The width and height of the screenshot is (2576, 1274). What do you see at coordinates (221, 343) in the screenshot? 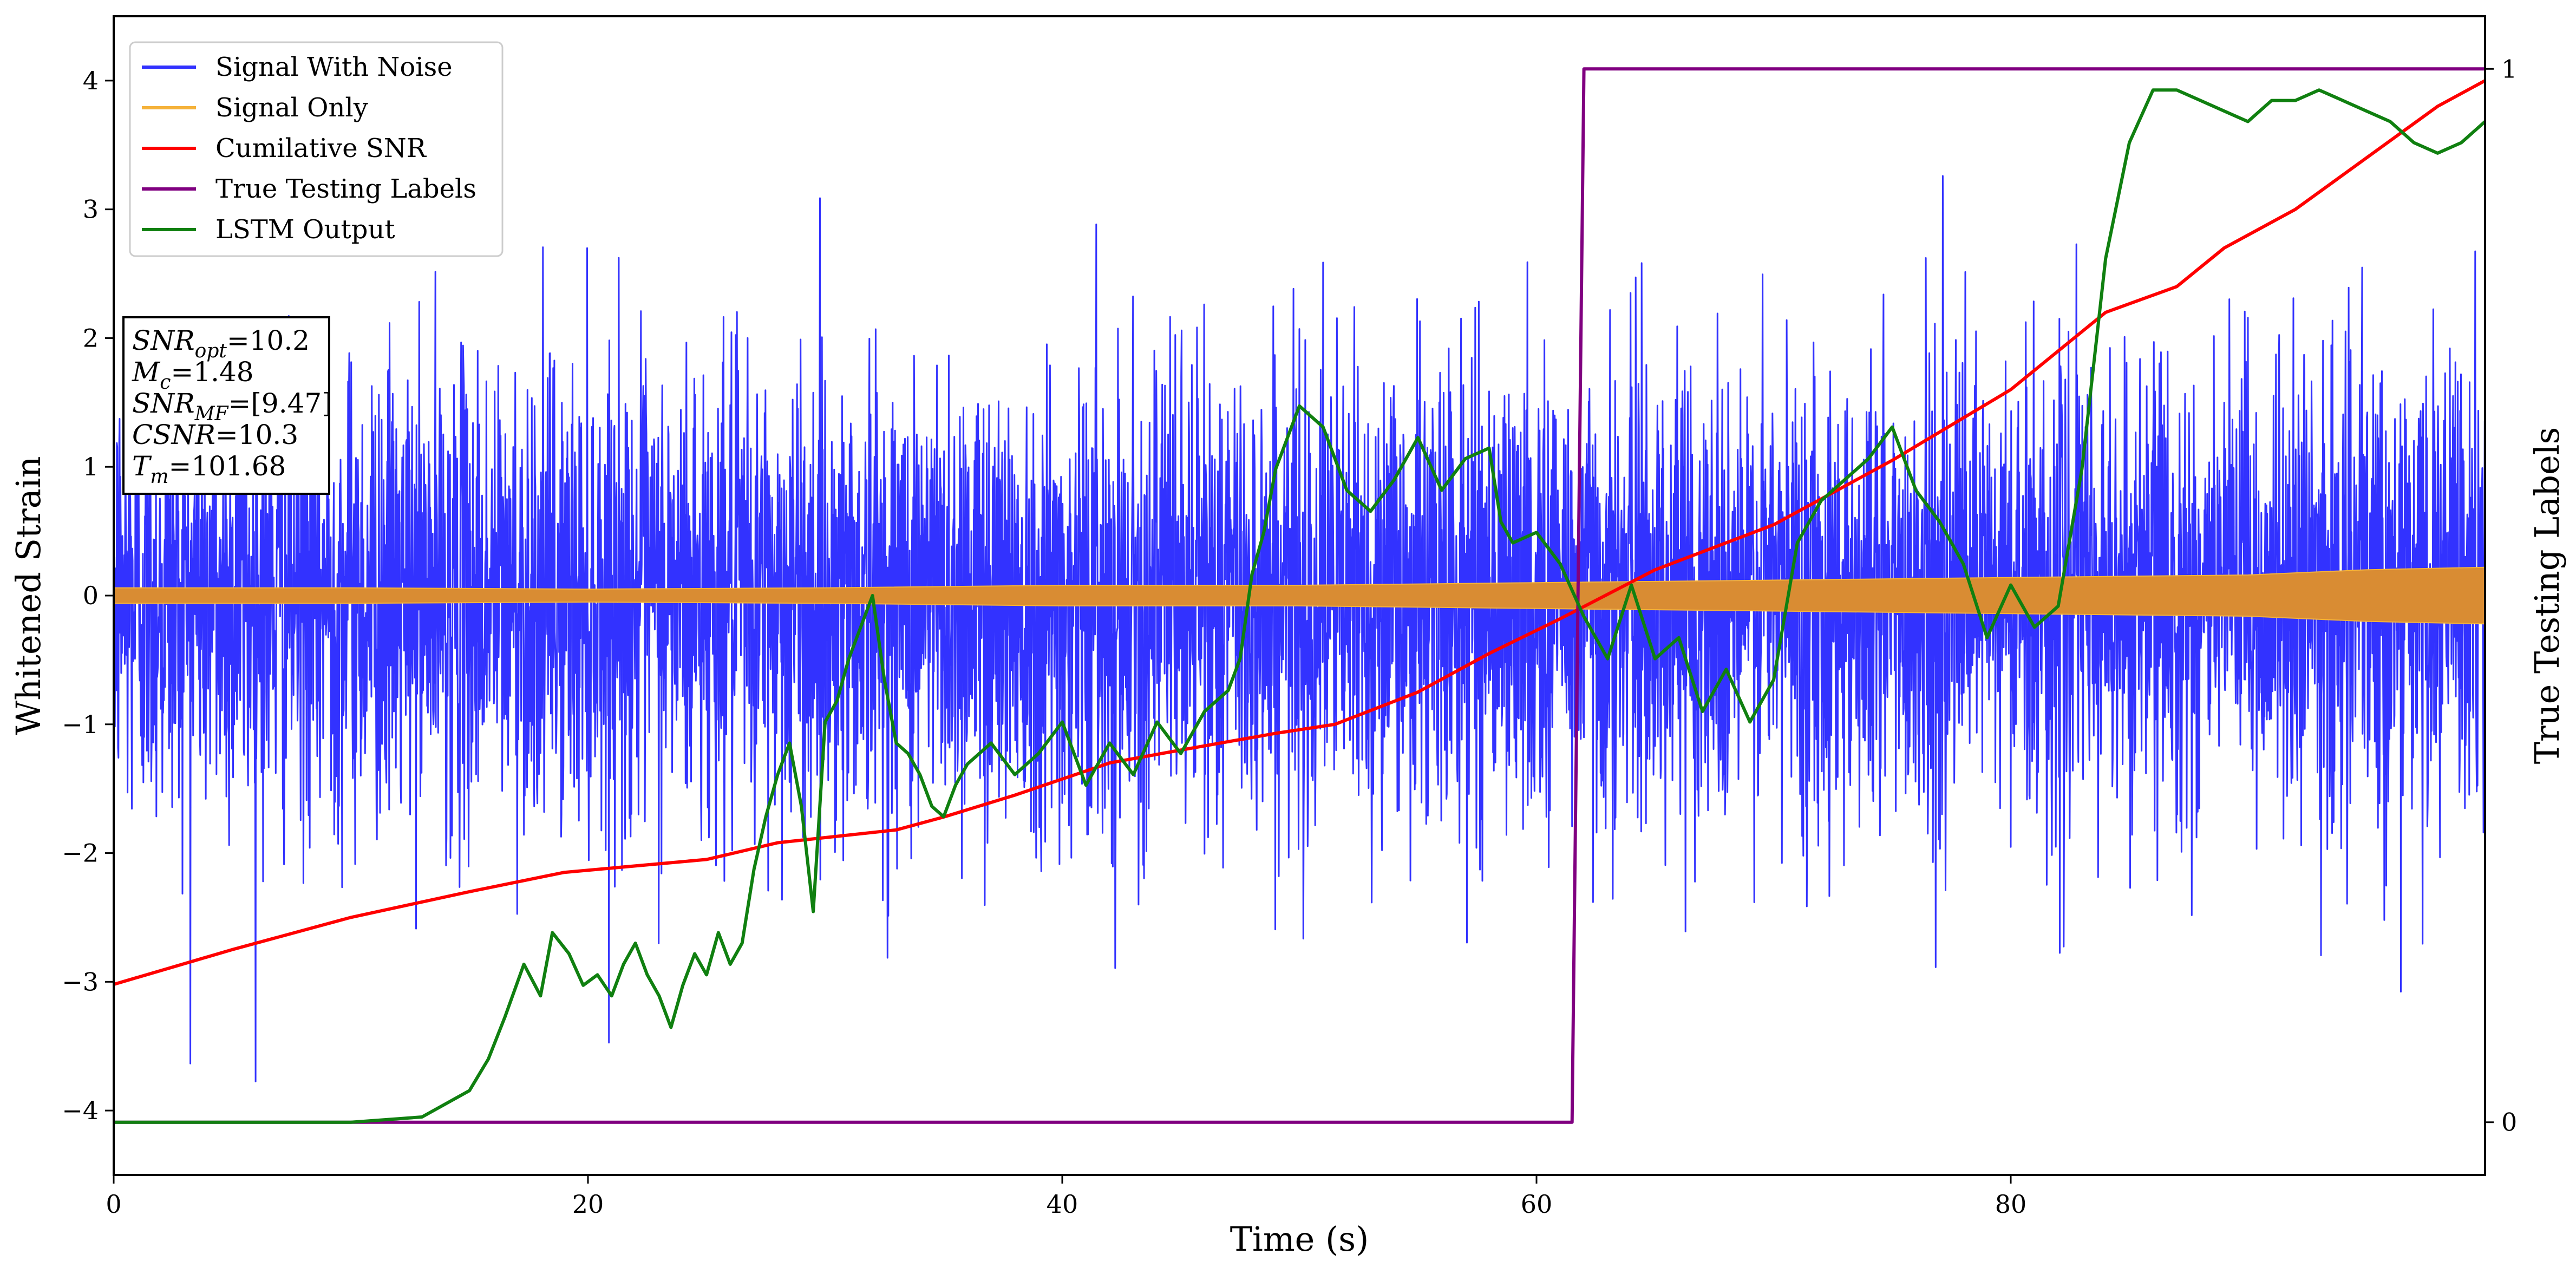
I see `annotation-line: SNRopt=10.2` at bounding box center [221, 343].